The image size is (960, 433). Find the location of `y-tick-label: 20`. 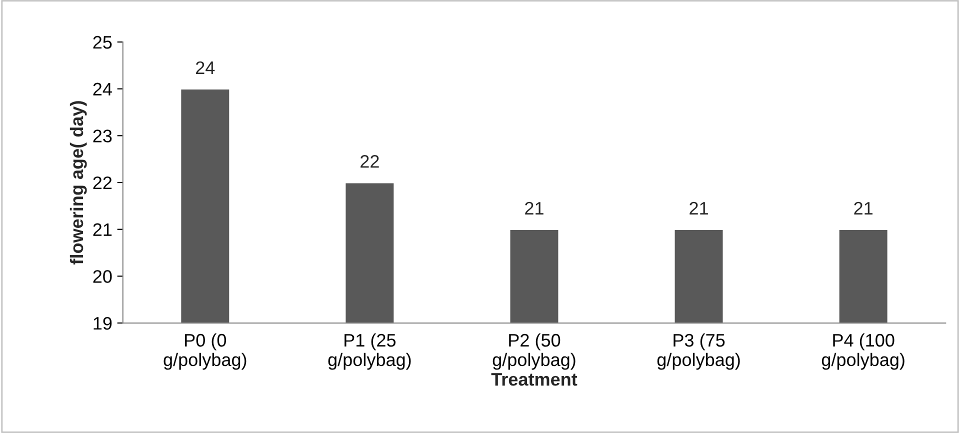

y-tick-label: 20 is located at coordinates (102, 276).